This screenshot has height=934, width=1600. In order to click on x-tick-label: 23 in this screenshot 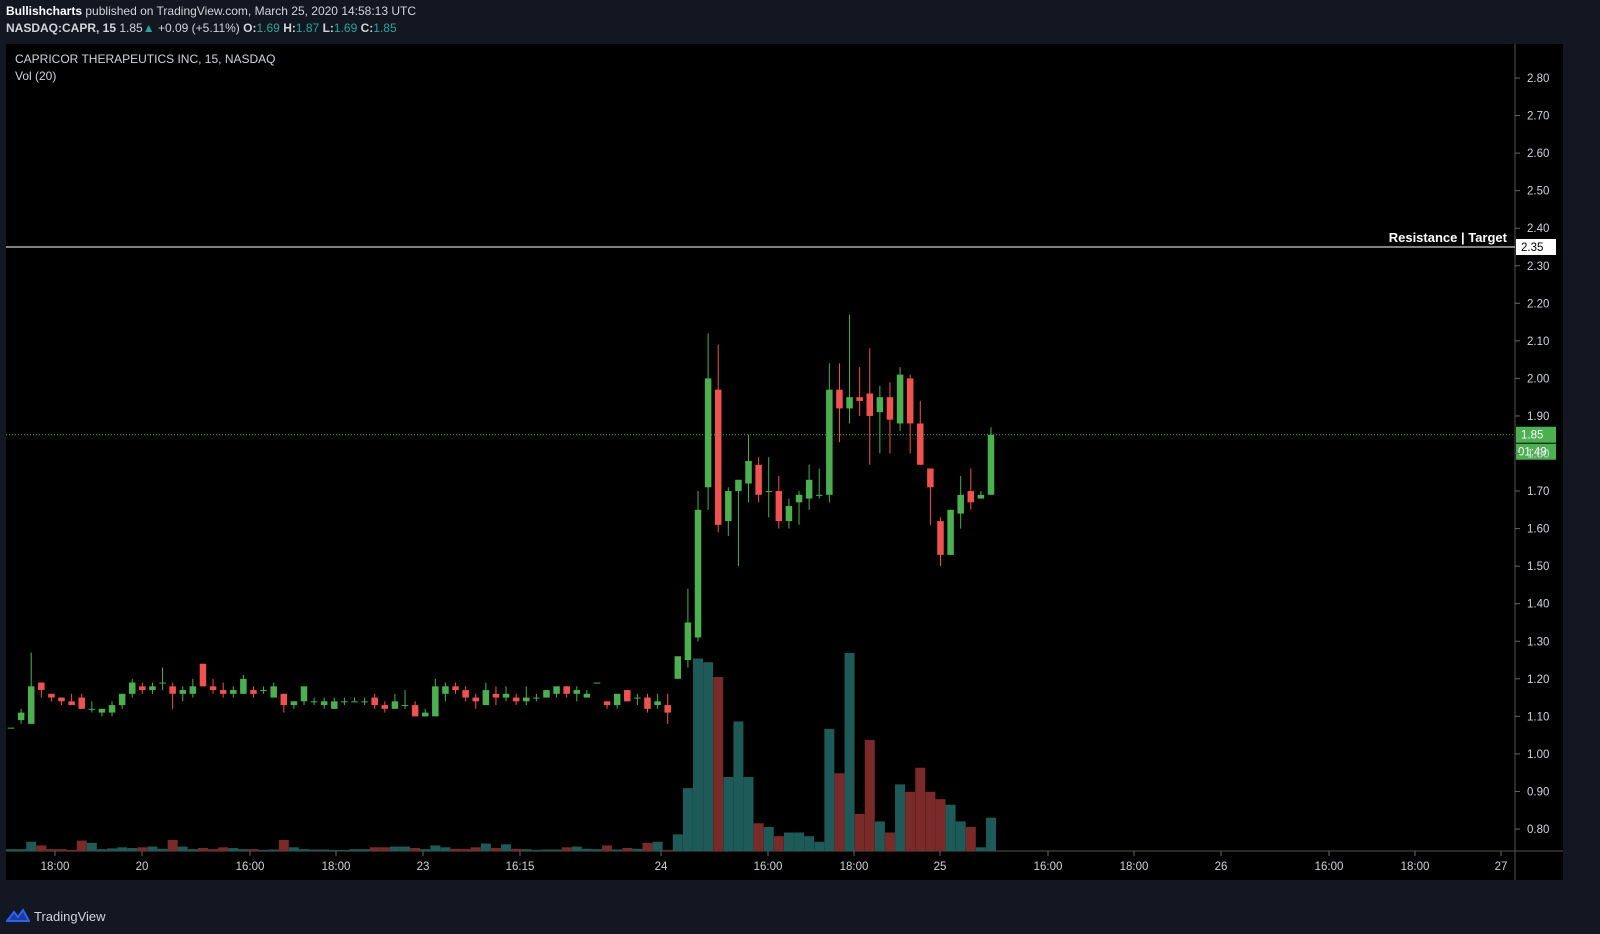, I will do `click(423, 867)`.